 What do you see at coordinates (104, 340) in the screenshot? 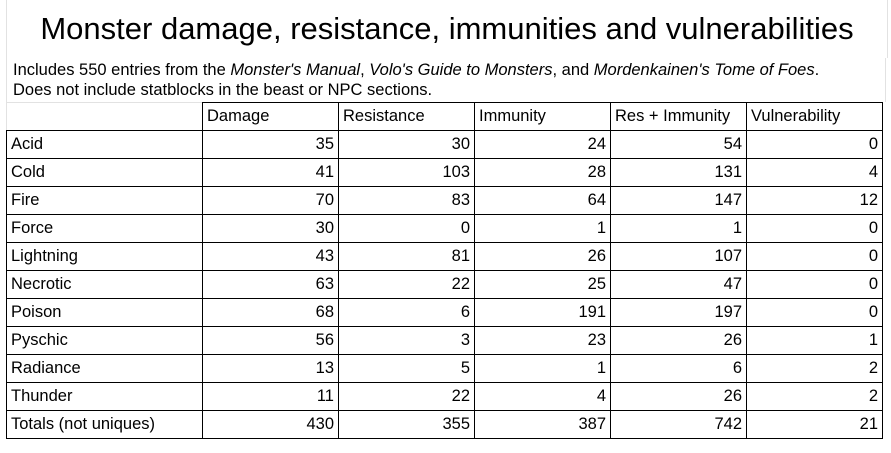
I see `row-label-cell: Pyschic` at bounding box center [104, 340].